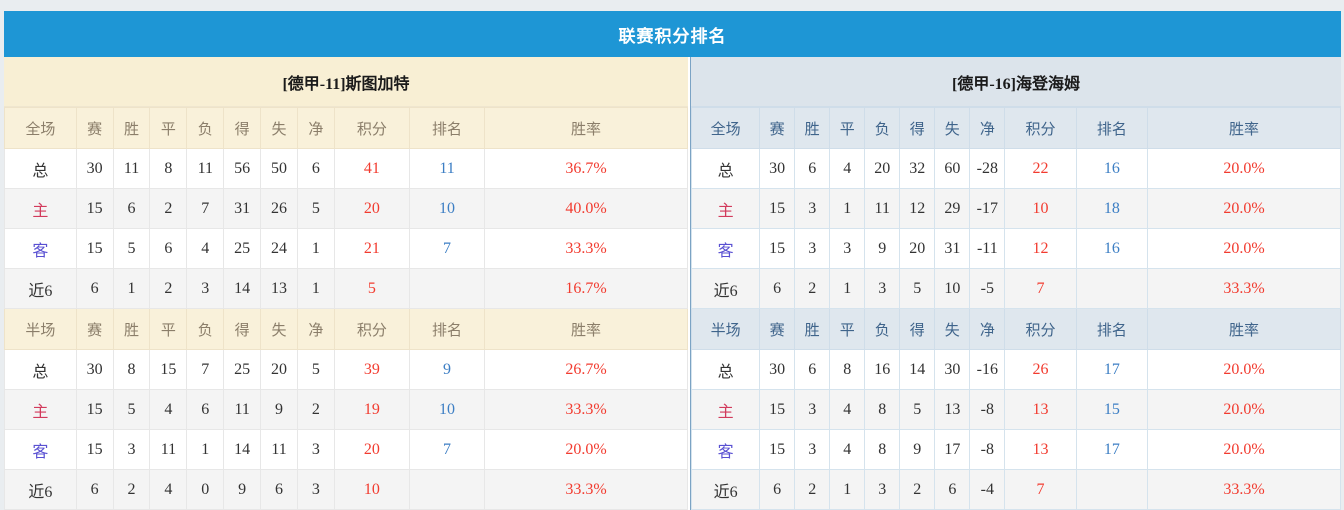 The width and height of the screenshot is (1344, 510). What do you see at coordinates (346, 82) in the screenshot?
I see `team-name-left: [德甲-11]斯图加特` at bounding box center [346, 82].